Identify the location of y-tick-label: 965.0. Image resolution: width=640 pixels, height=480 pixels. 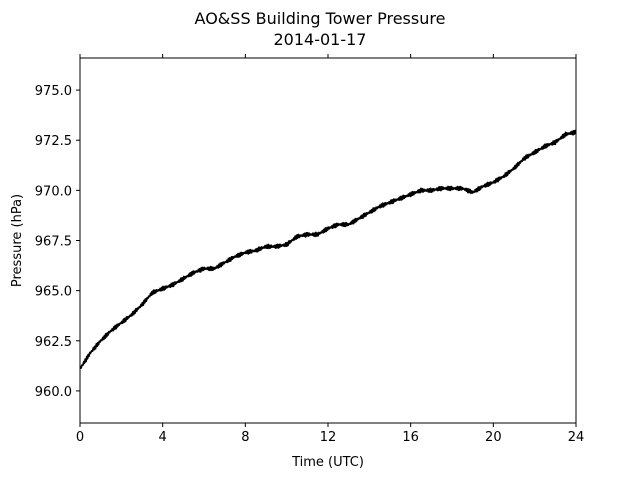
(53, 292).